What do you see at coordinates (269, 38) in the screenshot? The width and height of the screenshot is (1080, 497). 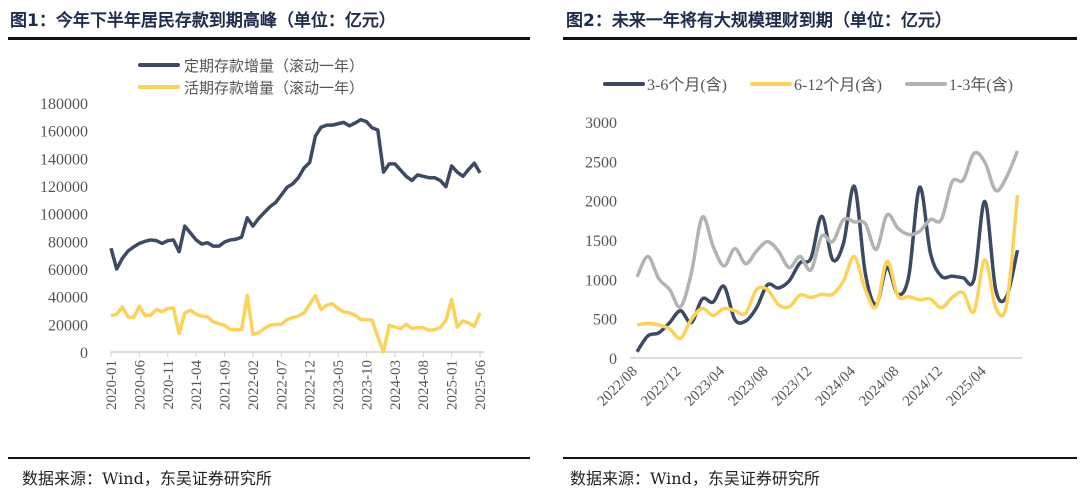 I see `left-title-rule` at bounding box center [269, 38].